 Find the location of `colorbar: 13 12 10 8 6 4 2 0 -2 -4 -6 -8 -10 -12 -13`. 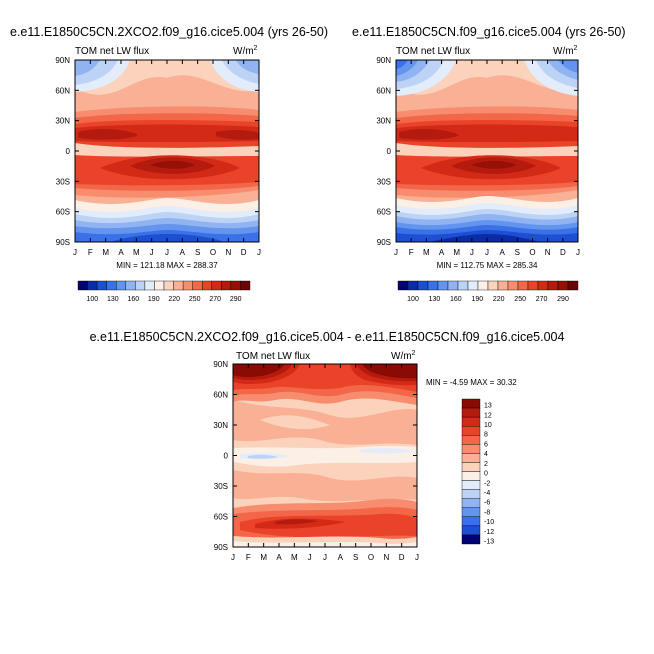

colorbar: 13 12 10 8 6 4 2 0 -2 -4 -6 -8 -10 -12 -13 is located at coordinates (477, 472).